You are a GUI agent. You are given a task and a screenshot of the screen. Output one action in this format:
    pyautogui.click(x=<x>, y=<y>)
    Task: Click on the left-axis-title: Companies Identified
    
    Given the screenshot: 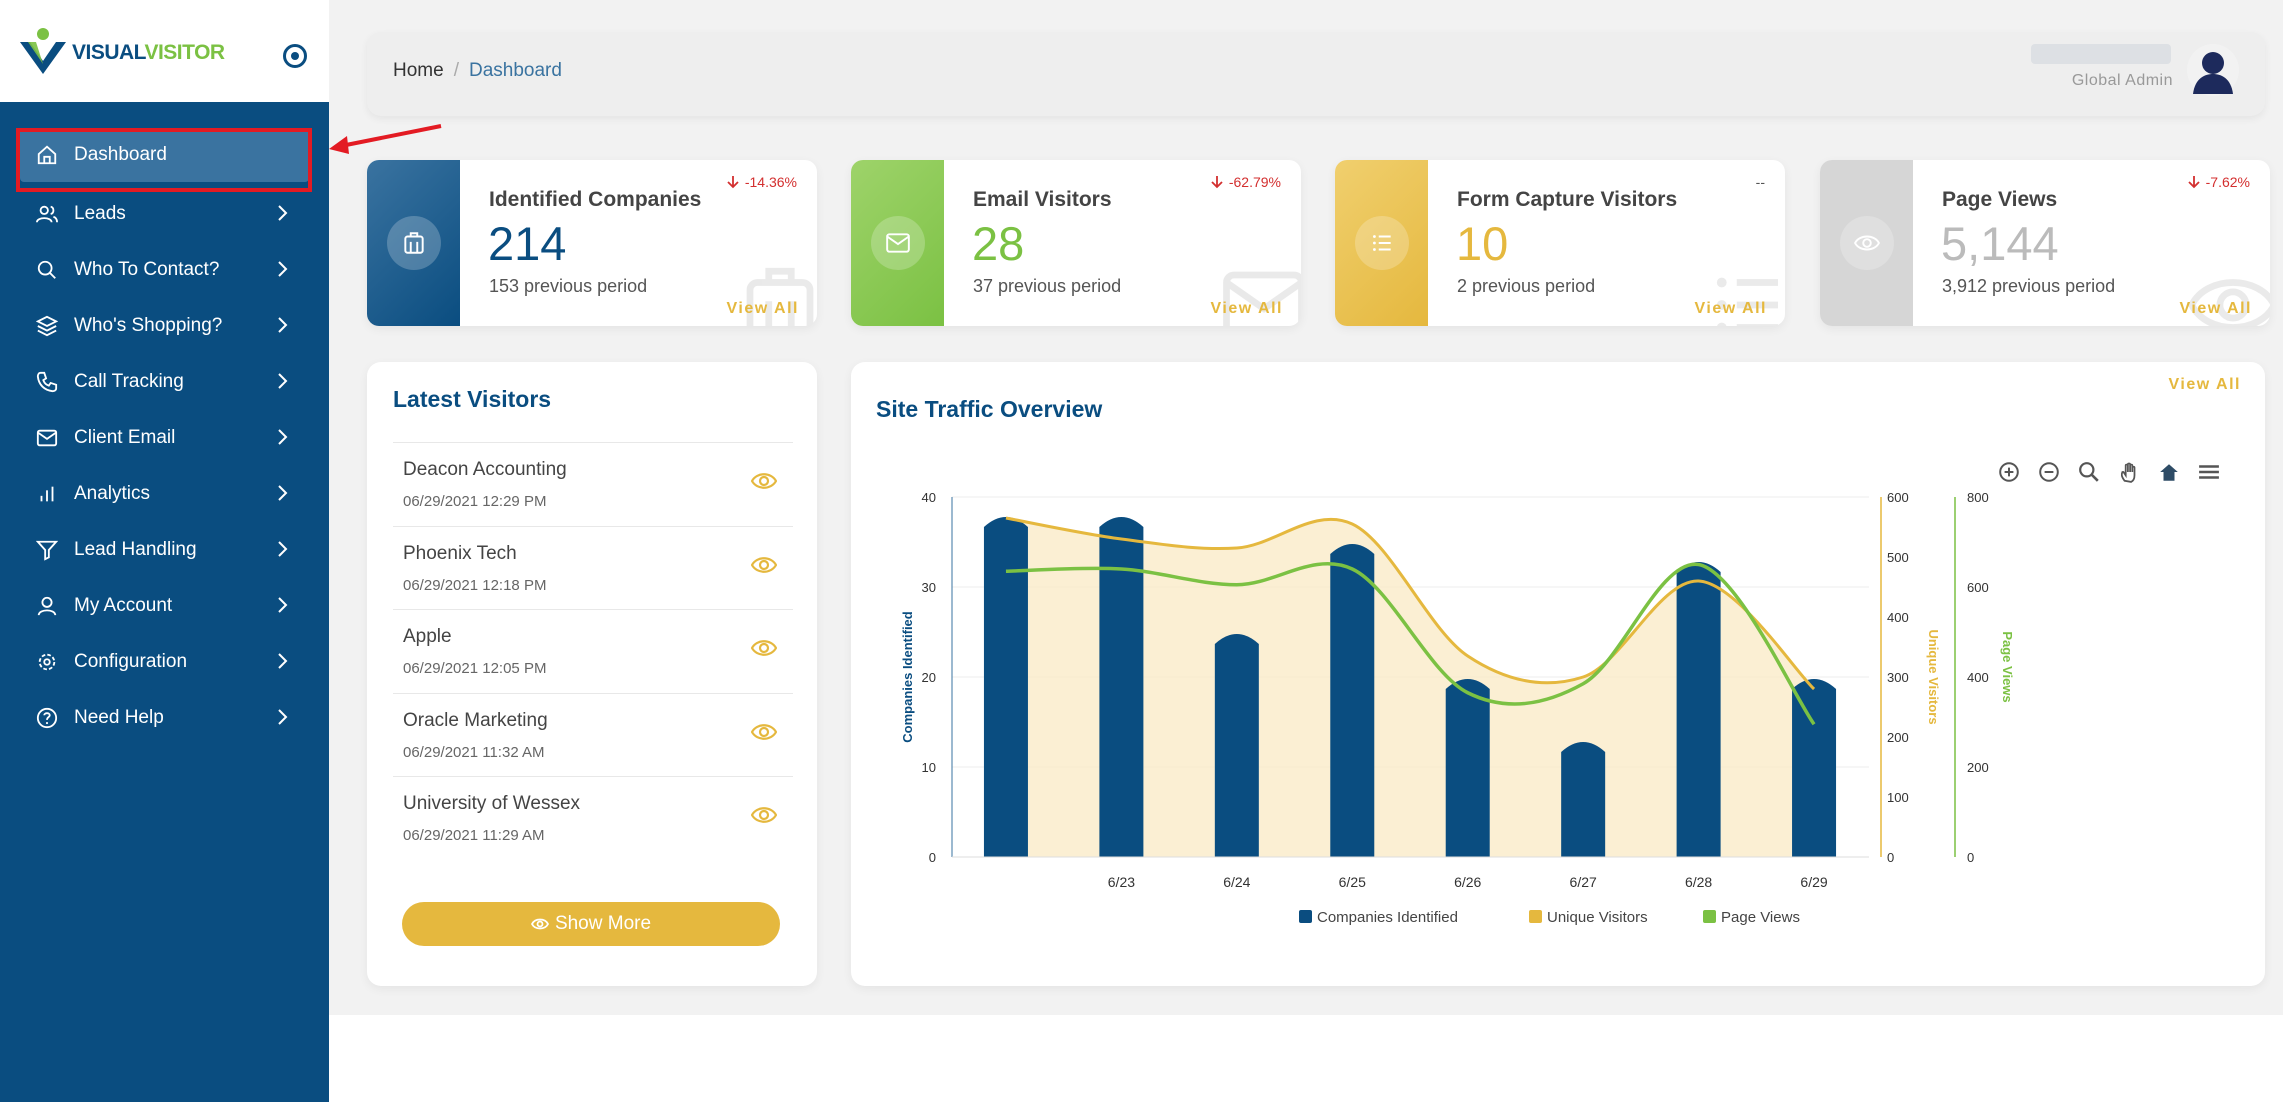 What is the action you would take?
    pyautogui.click(x=907, y=677)
    